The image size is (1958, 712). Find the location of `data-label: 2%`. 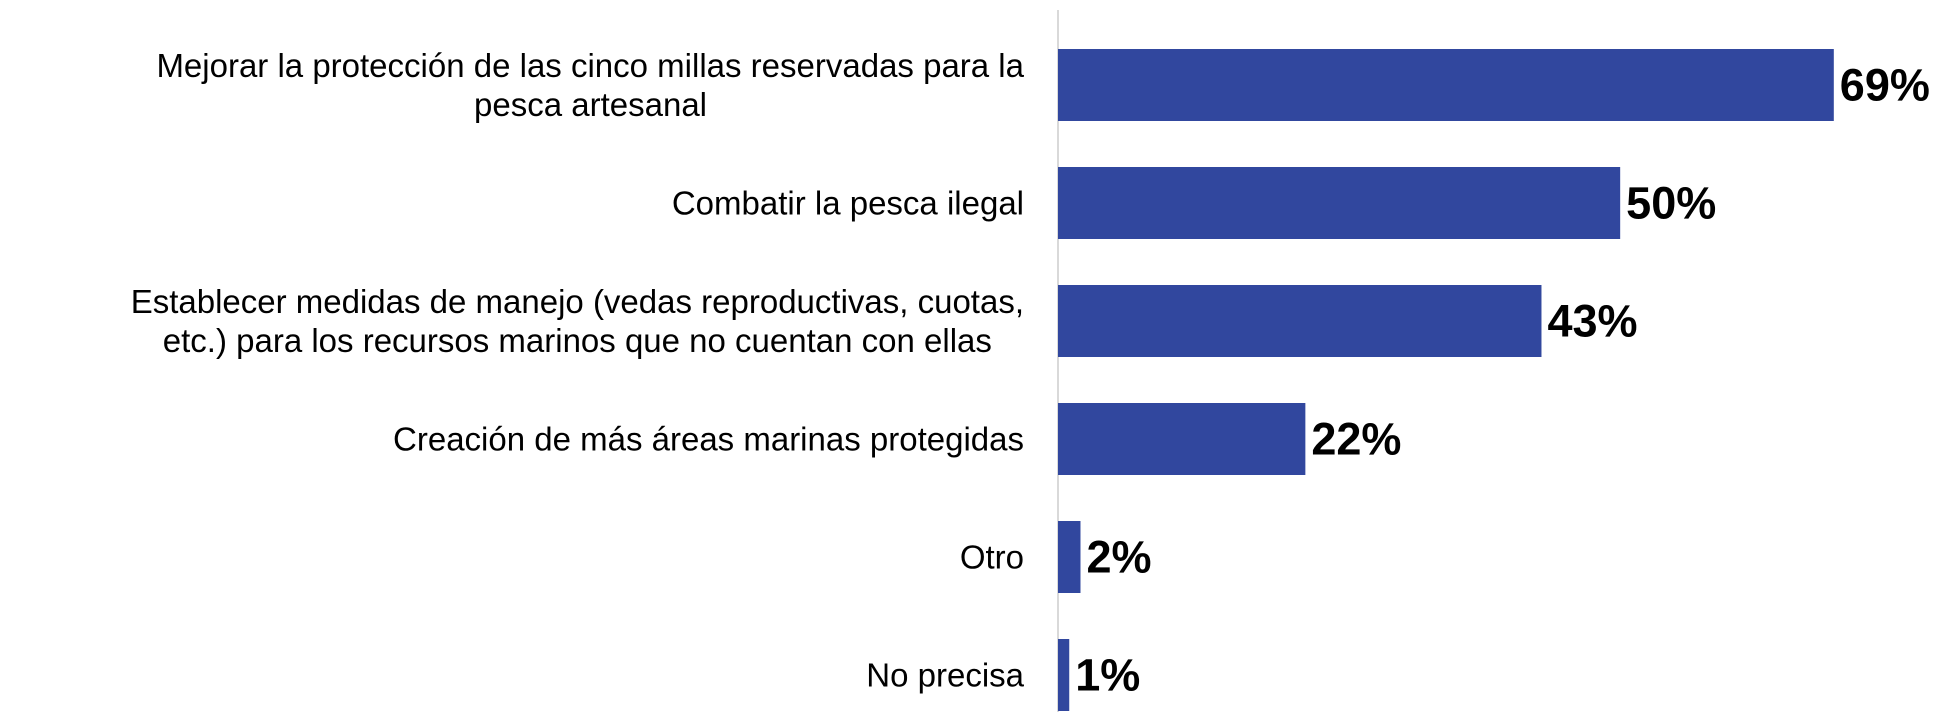

data-label: 2% is located at coordinates (1118, 557).